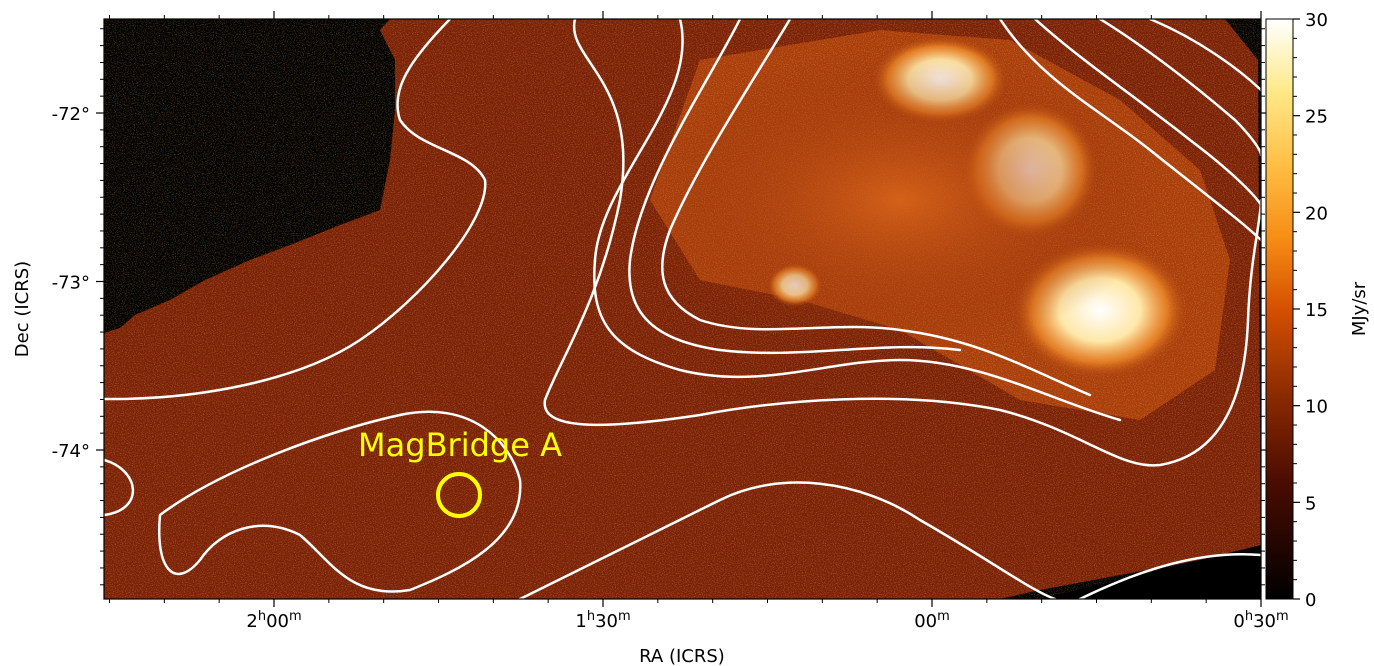 This screenshot has width=1374, height=666. Describe the element at coordinates (602, 620) in the screenshot. I see `x-tick-label: 1h30m` at that location.